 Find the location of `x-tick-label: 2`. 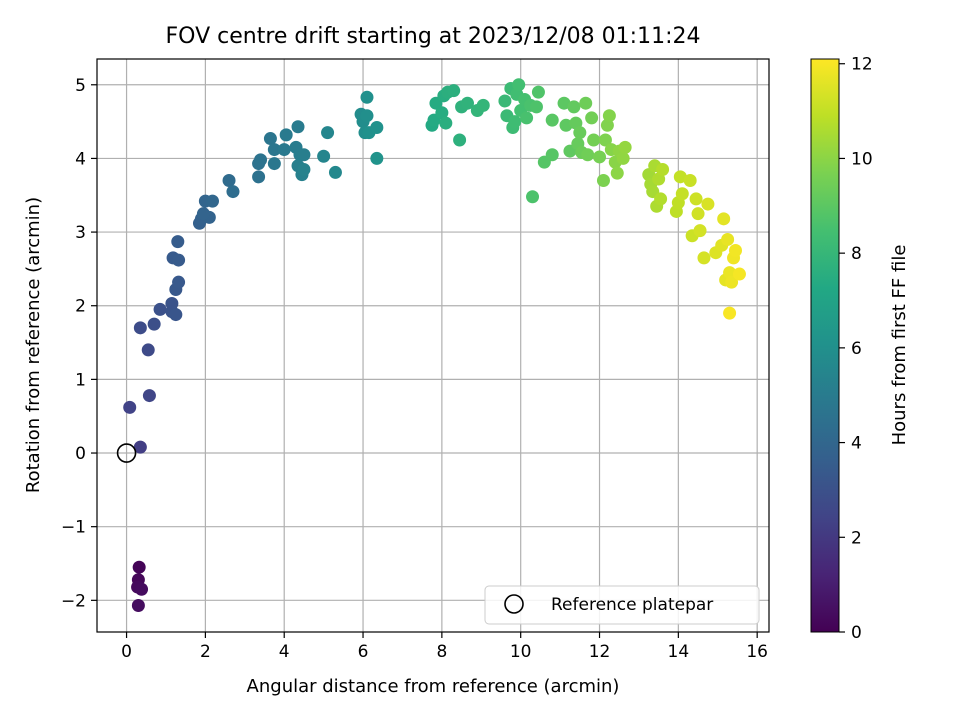

x-tick-label: 2 is located at coordinates (205, 652).